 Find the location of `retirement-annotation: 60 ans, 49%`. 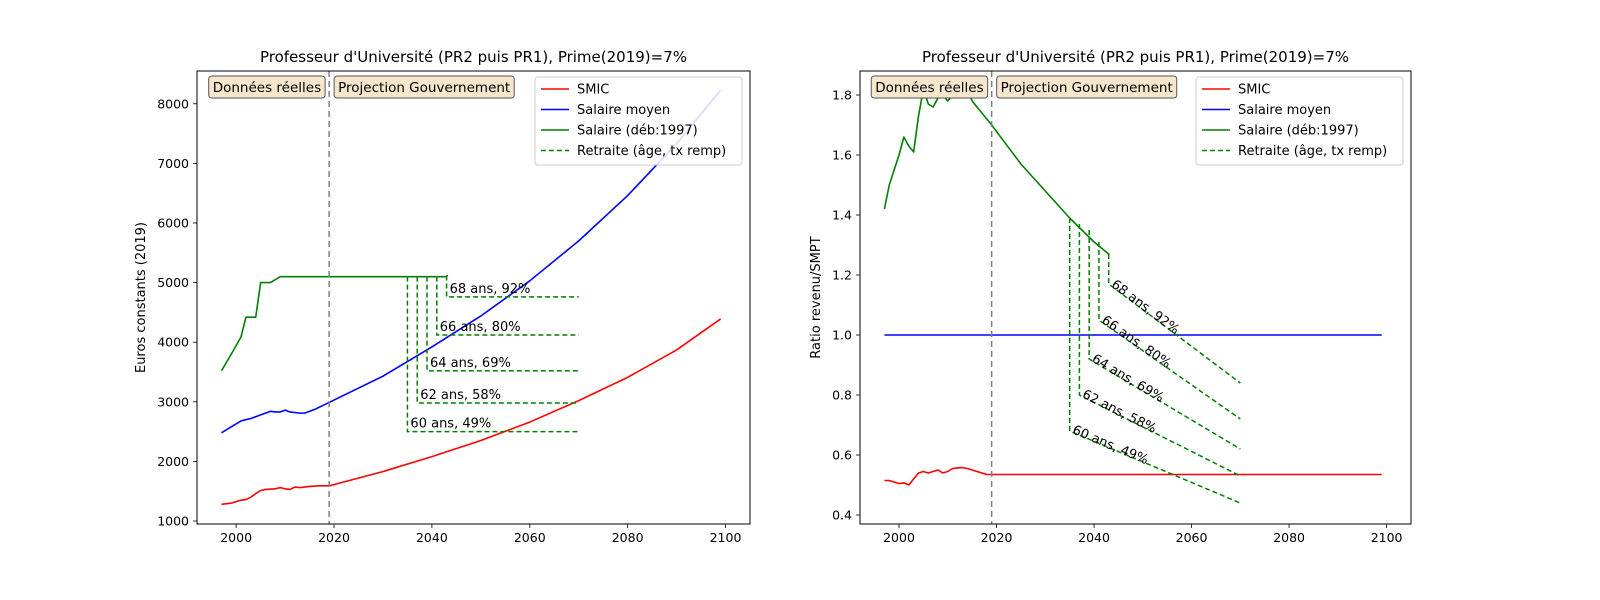

retirement-annotation: 60 ans, 49% is located at coordinates (450, 424).